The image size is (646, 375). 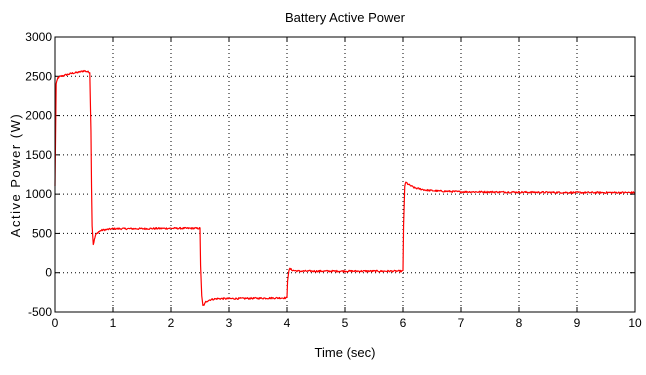 I want to click on y-tick-label: 2500, so click(x=38, y=76).